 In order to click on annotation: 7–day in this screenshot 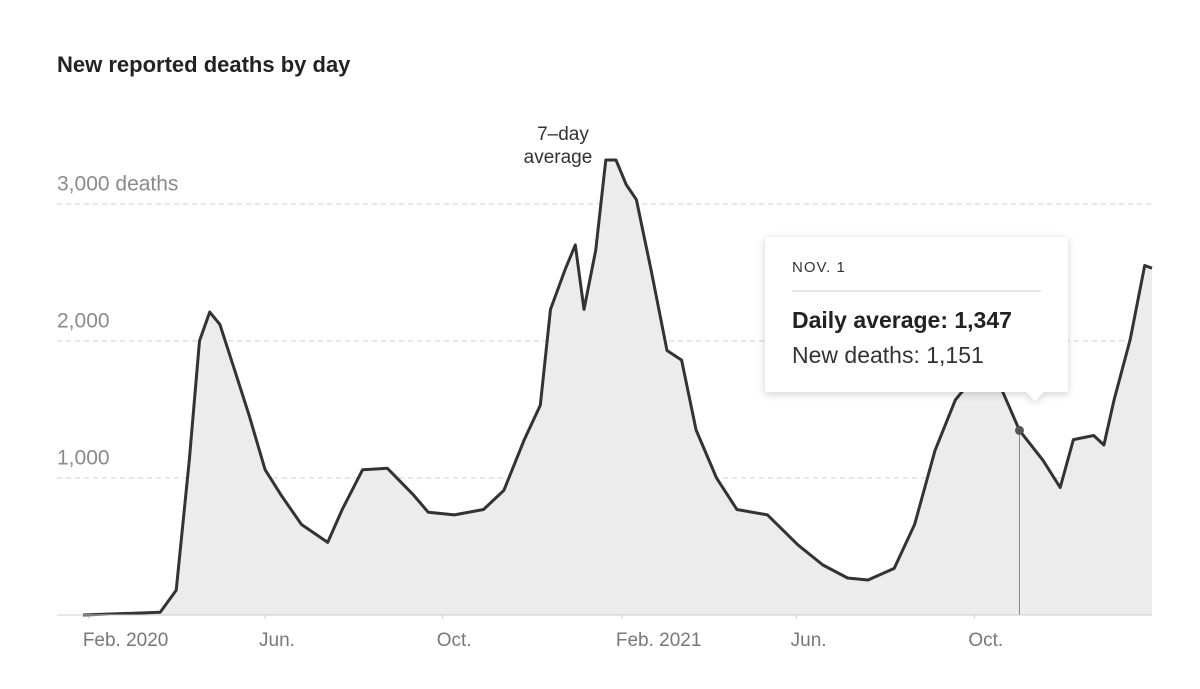, I will do `click(563, 134)`.